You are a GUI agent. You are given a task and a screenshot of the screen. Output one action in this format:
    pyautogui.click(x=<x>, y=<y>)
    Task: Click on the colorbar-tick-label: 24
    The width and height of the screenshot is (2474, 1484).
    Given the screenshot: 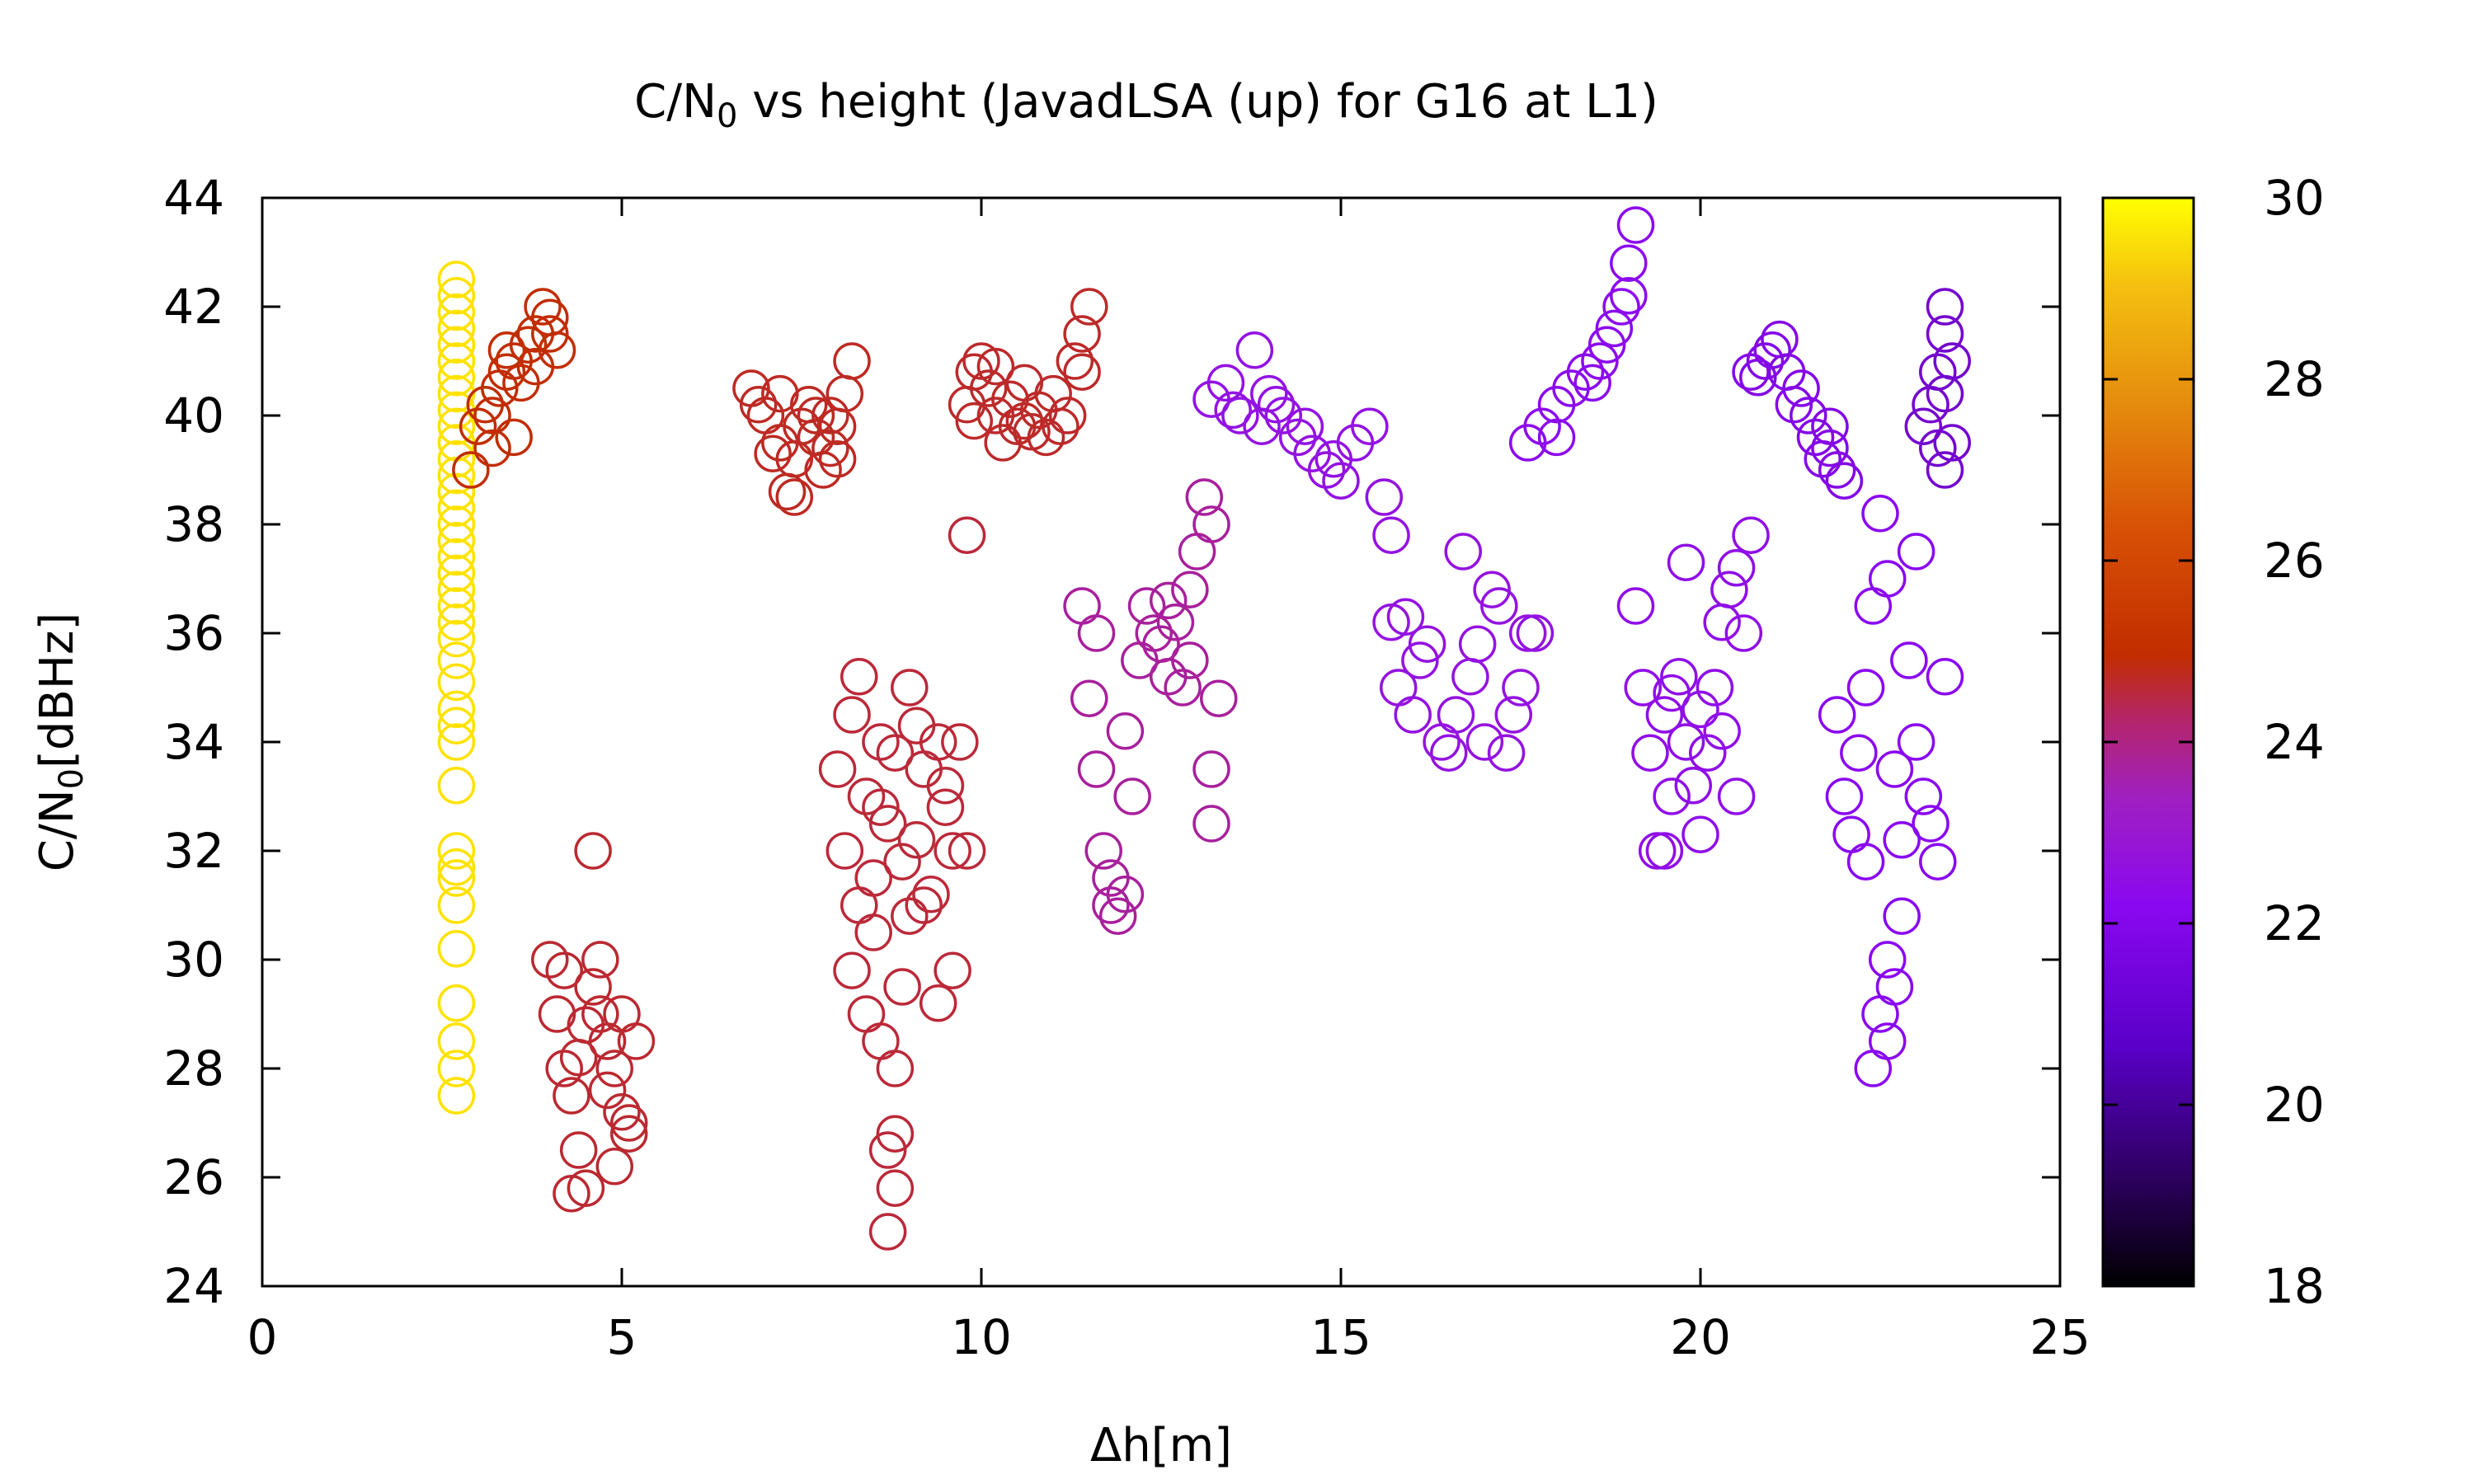 What is the action you would take?
    pyautogui.click(x=2294, y=742)
    